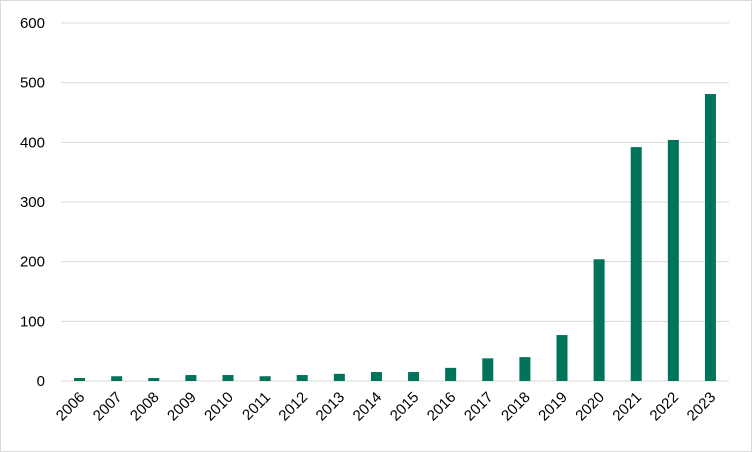 Image resolution: width=752 pixels, height=452 pixels. Describe the element at coordinates (368, 407) in the screenshot. I see `x-tick-label: 2014` at that location.